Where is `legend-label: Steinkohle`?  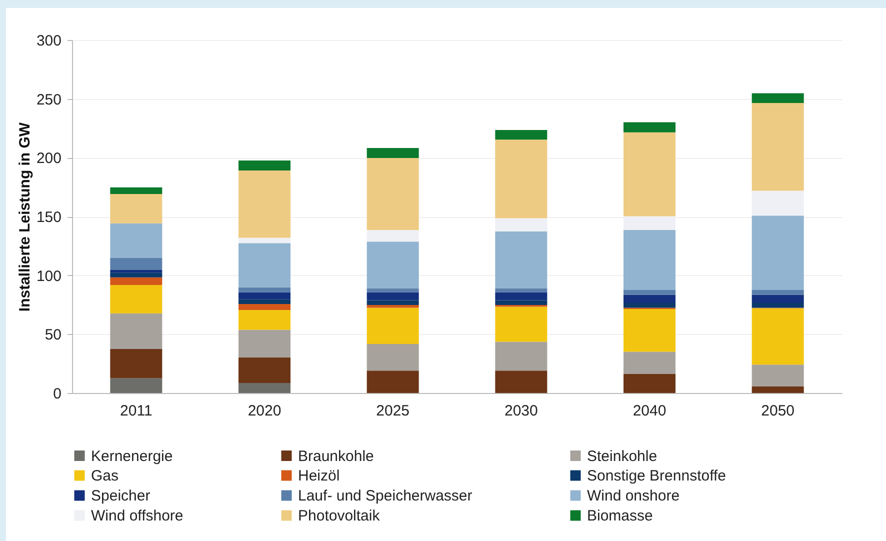
legend-label: Steinkohle is located at coordinates (622, 456).